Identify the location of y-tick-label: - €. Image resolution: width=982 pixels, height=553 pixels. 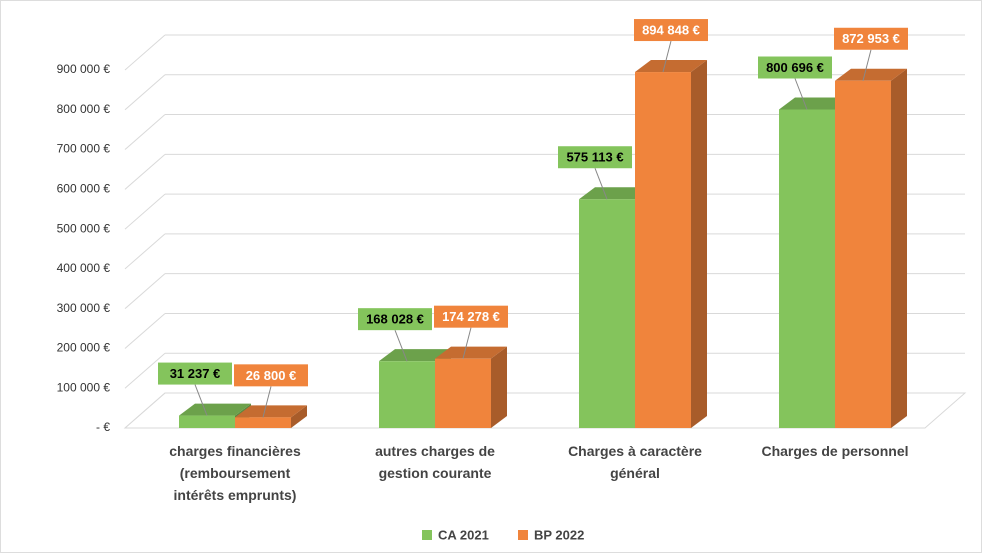
(103, 427).